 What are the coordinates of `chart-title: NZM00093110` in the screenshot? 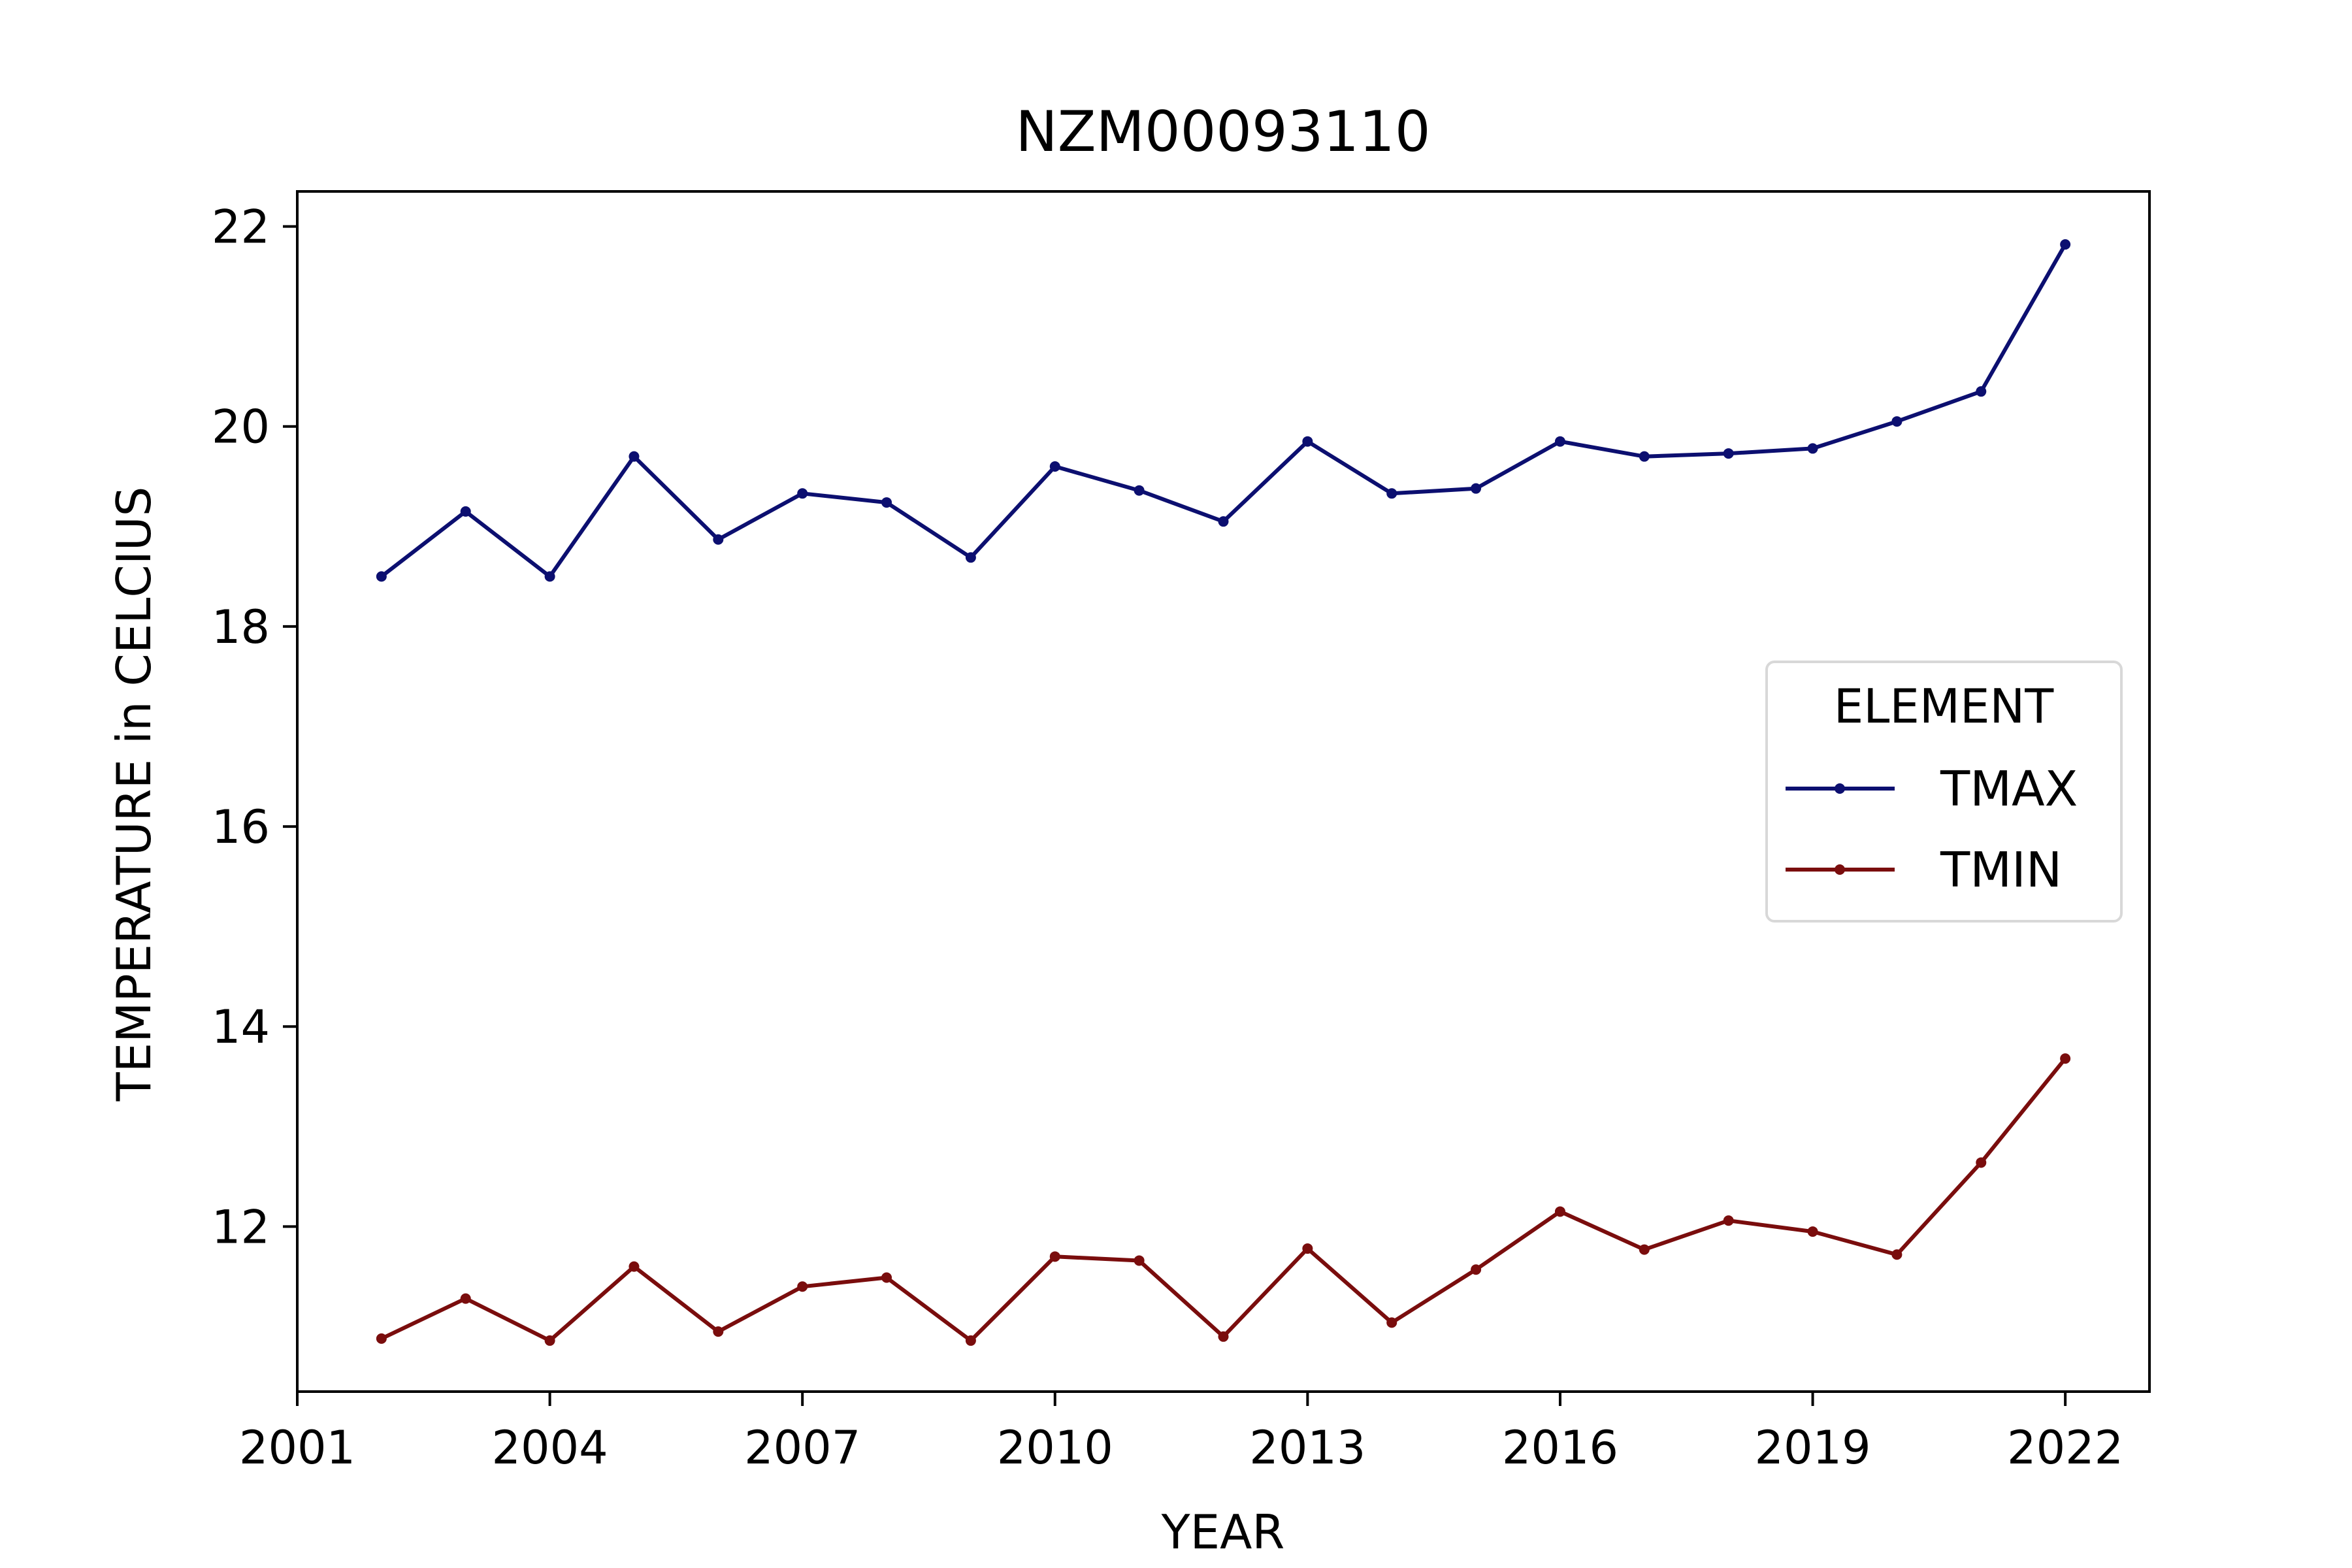 It's located at (1222, 132).